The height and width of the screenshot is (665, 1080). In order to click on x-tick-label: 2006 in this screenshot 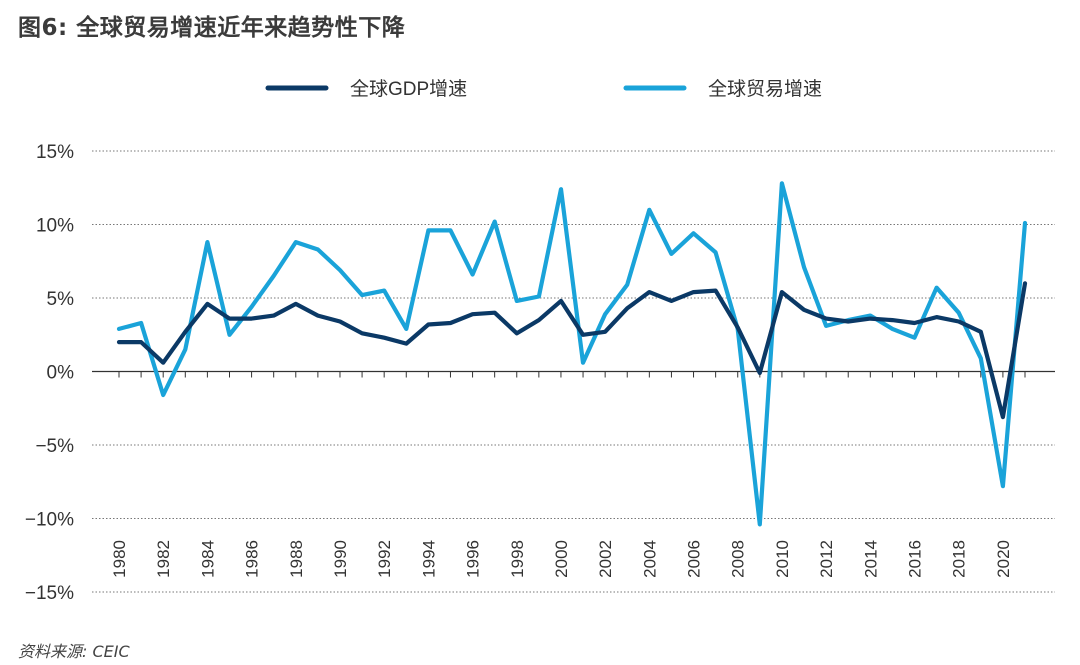, I will do `click(694, 559)`.